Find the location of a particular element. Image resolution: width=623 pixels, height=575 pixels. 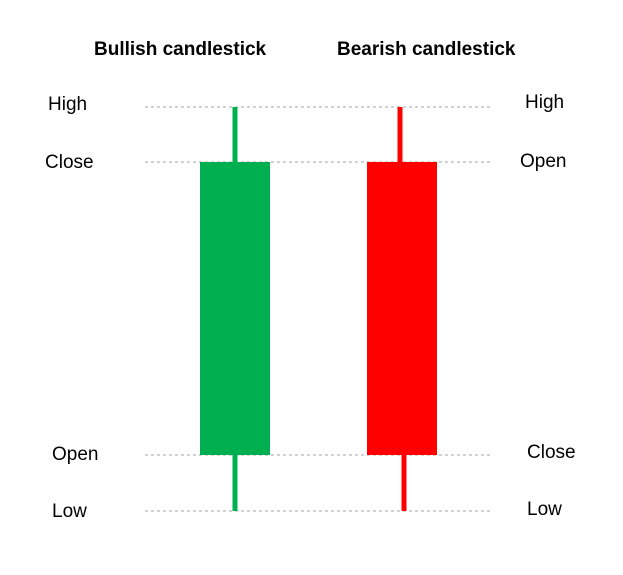

bearish-title: Bearish candlestick is located at coordinates (426, 49).